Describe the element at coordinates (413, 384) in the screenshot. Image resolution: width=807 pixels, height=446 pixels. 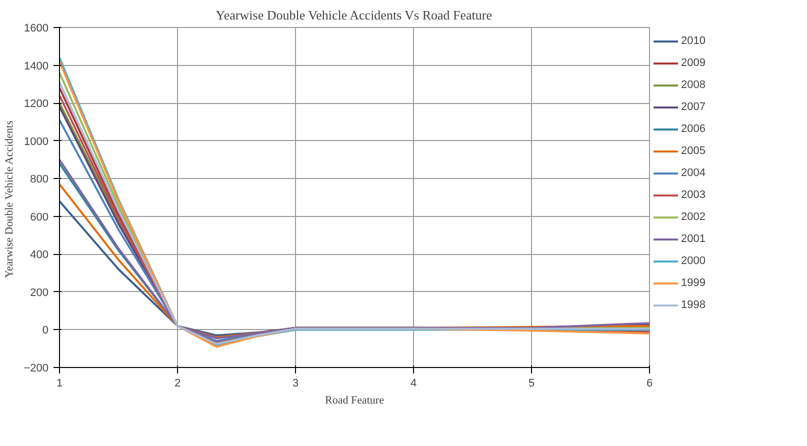
I see `x-tick-label: 4` at that location.